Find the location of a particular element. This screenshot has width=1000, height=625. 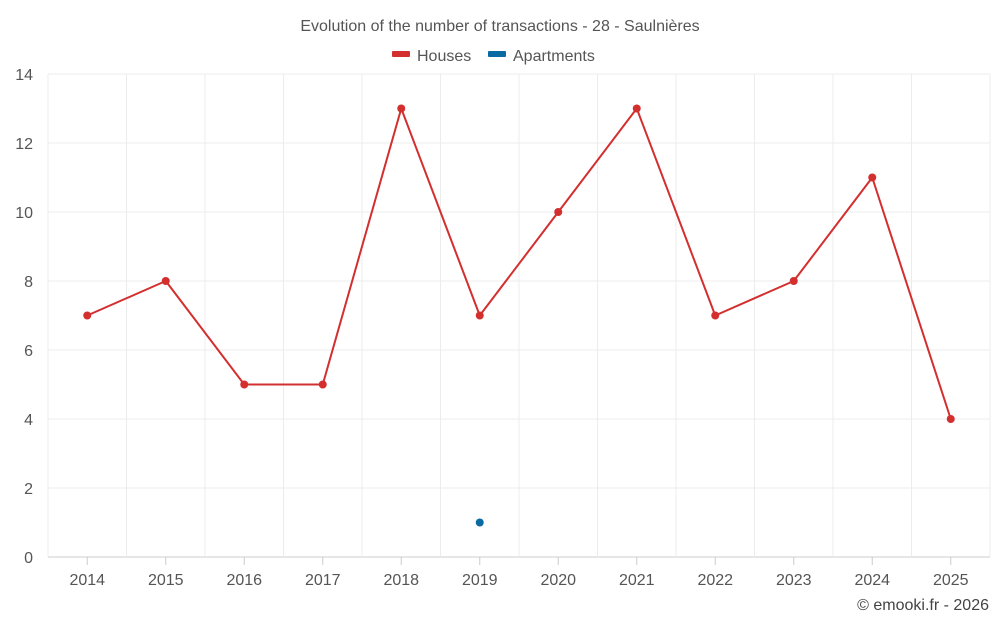

y-tick-label: 0 is located at coordinates (28, 558).